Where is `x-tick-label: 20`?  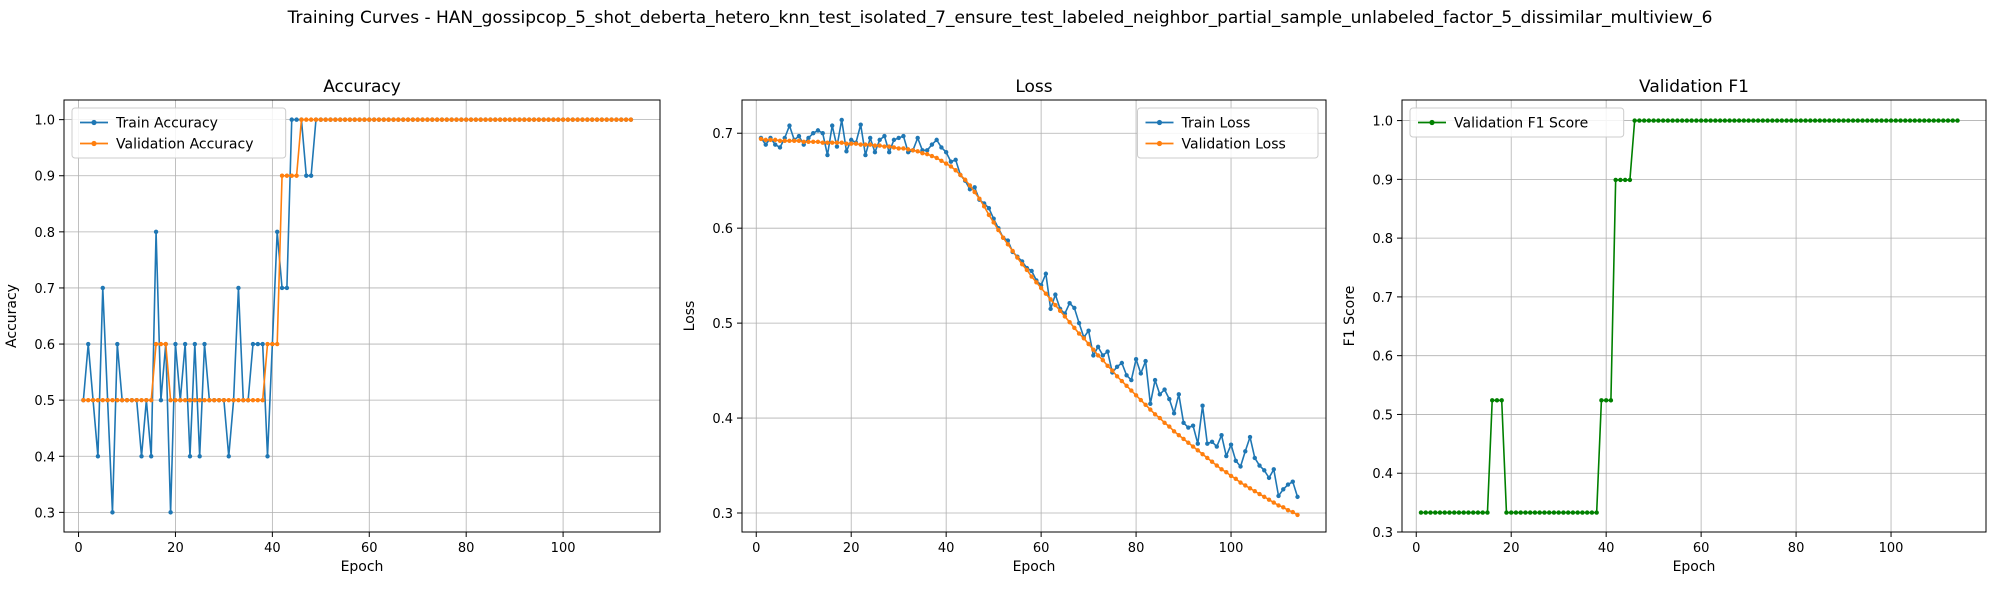 x-tick-label: 20 is located at coordinates (1511, 548).